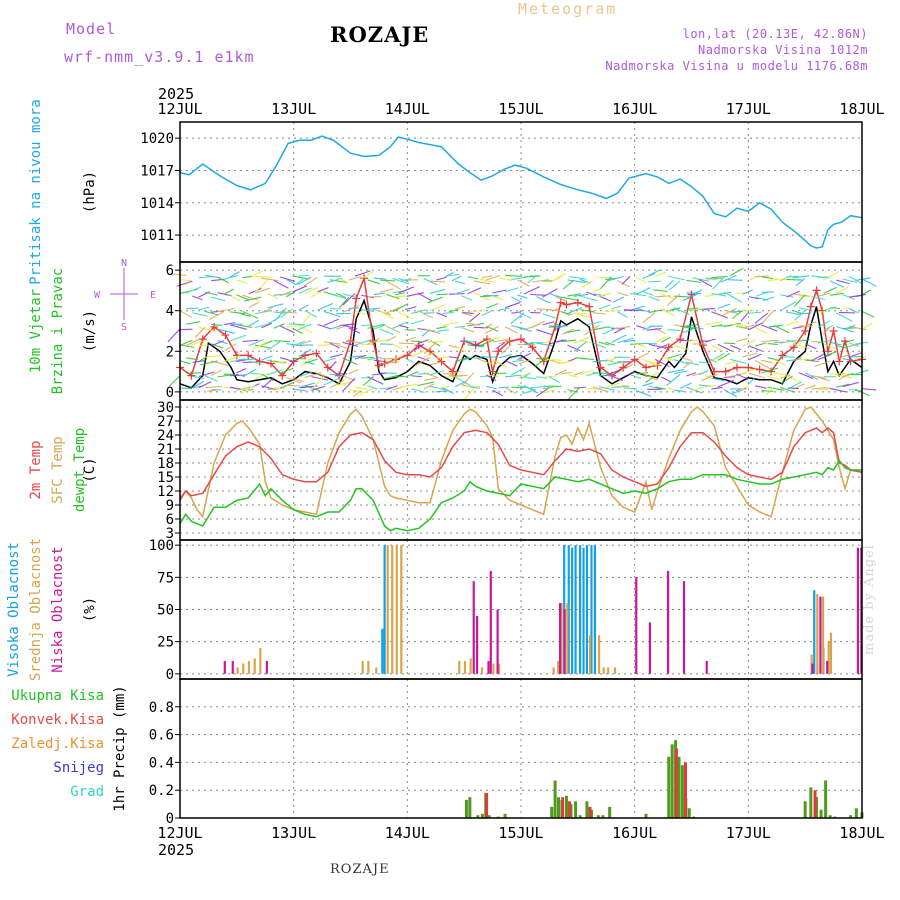 The width and height of the screenshot is (900, 900). I want to click on compass-north: N, so click(124, 263).